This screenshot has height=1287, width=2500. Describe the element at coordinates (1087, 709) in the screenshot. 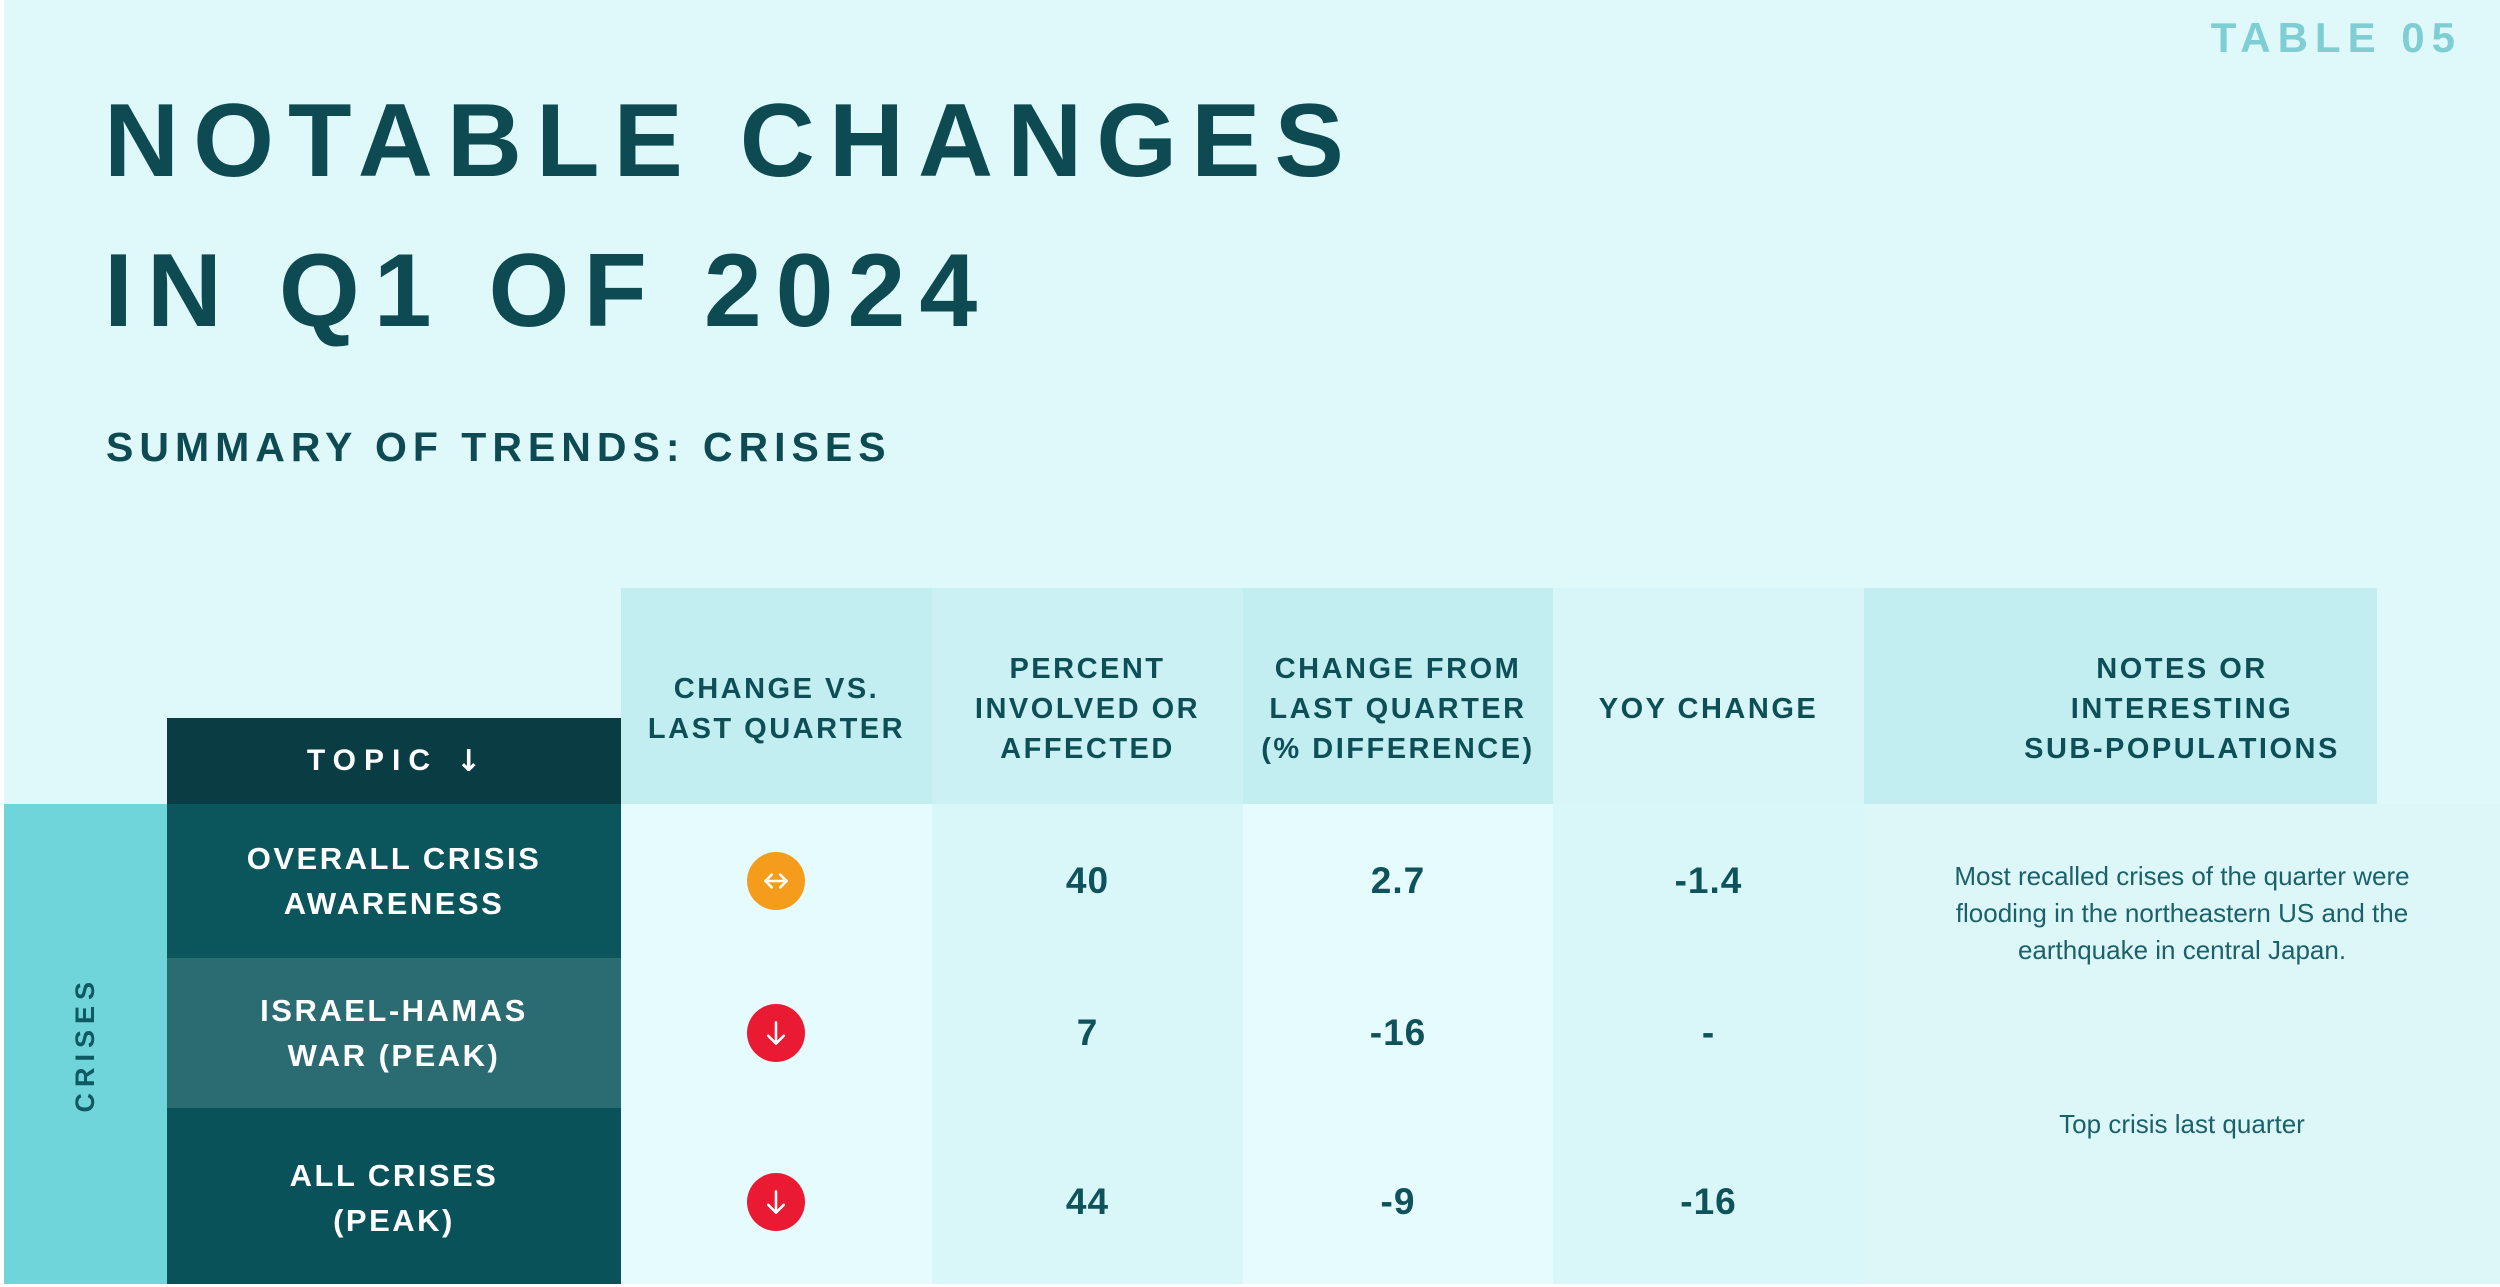

I see `column-header-line: INVOLVED OR` at that location.